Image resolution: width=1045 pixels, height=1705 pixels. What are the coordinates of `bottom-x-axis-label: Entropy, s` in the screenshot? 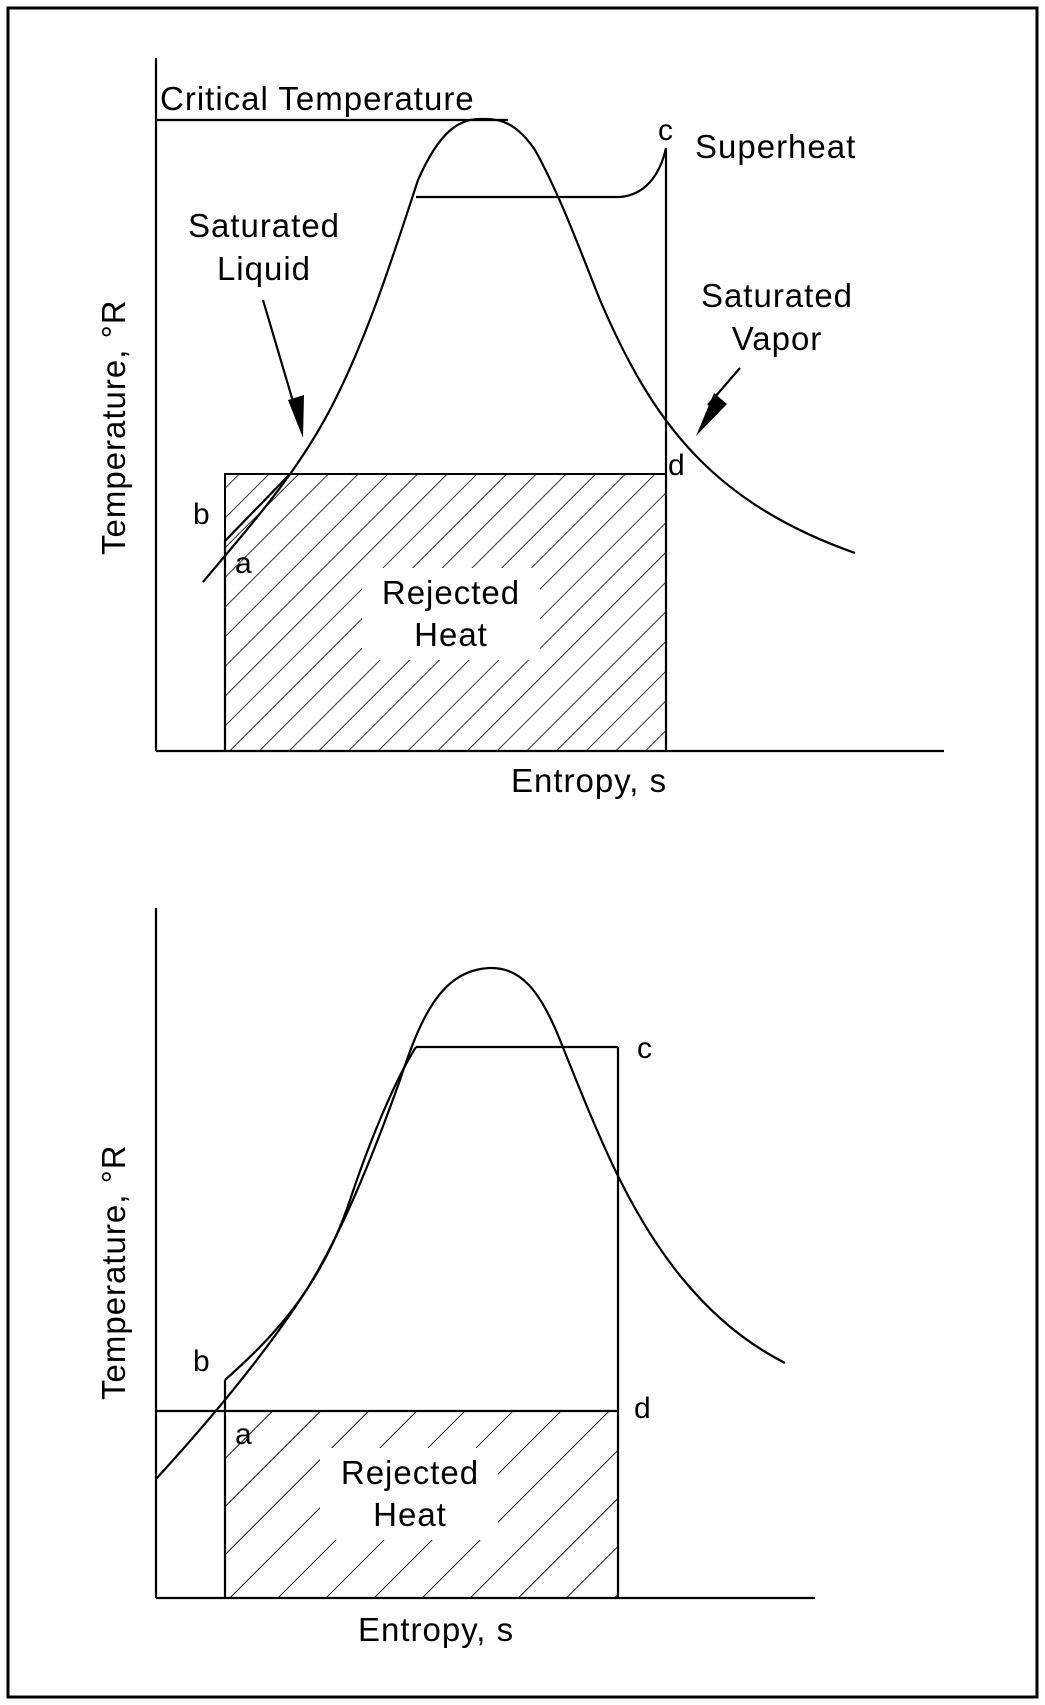 It's located at (436, 1629).